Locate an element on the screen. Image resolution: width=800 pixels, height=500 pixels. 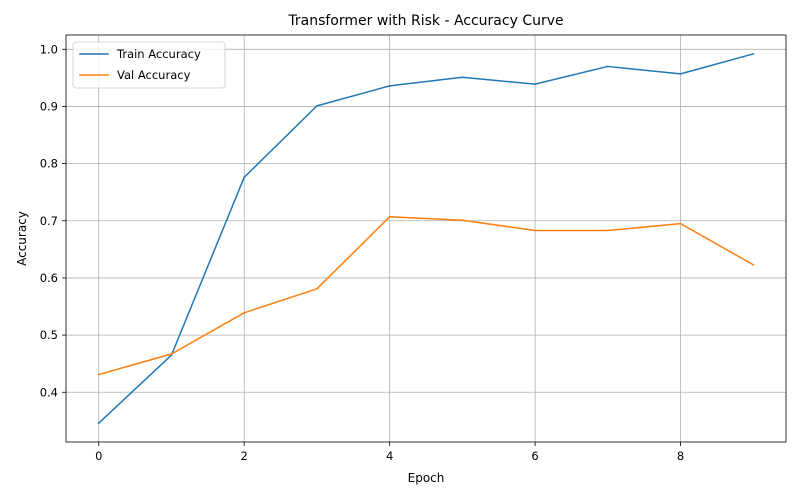
chart-title: Transformer with Risk - Accuracy Curve is located at coordinates (425, 21).